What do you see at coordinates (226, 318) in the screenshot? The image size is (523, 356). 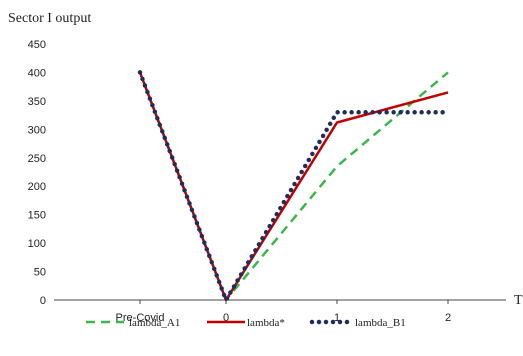 I see `x-tick-label: 0` at bounding box center [226, 318].